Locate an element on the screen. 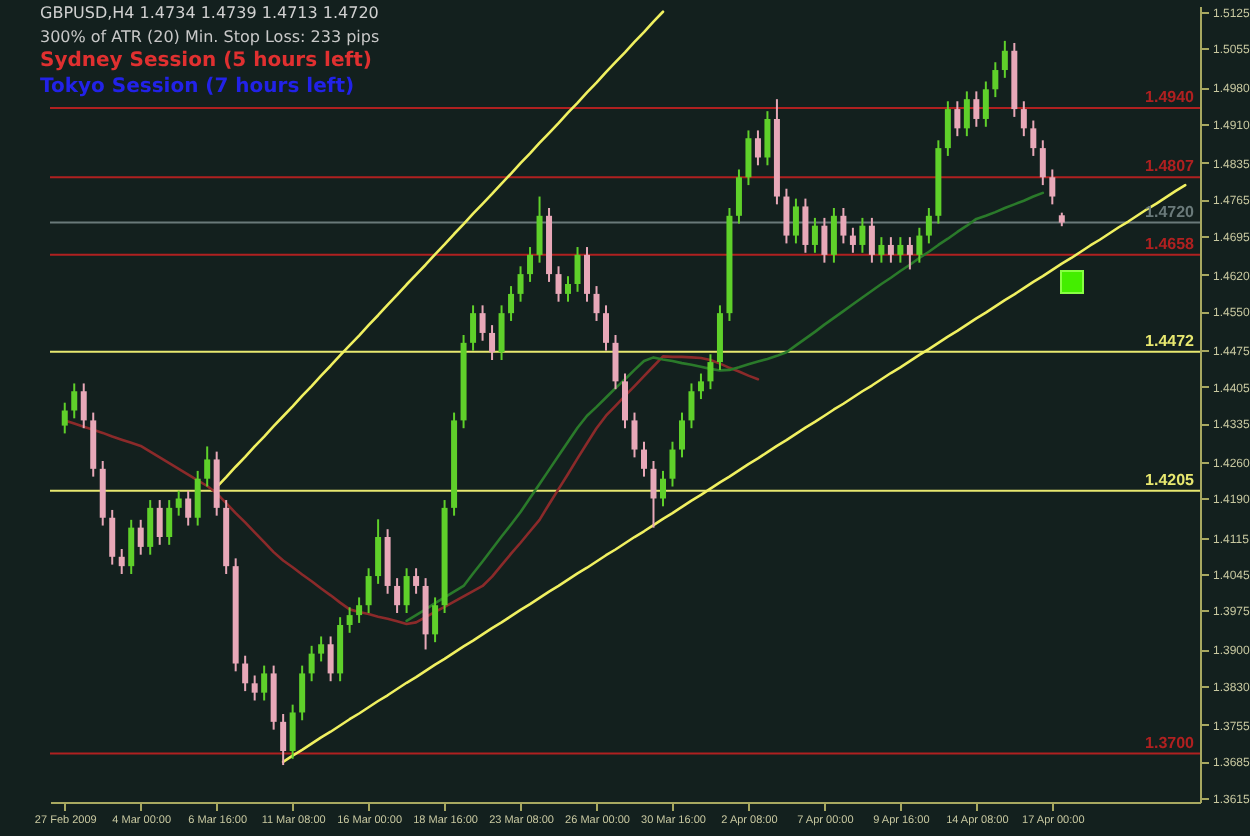  ref-line-label: 1.4940 is located at coordinates (1170, 97).